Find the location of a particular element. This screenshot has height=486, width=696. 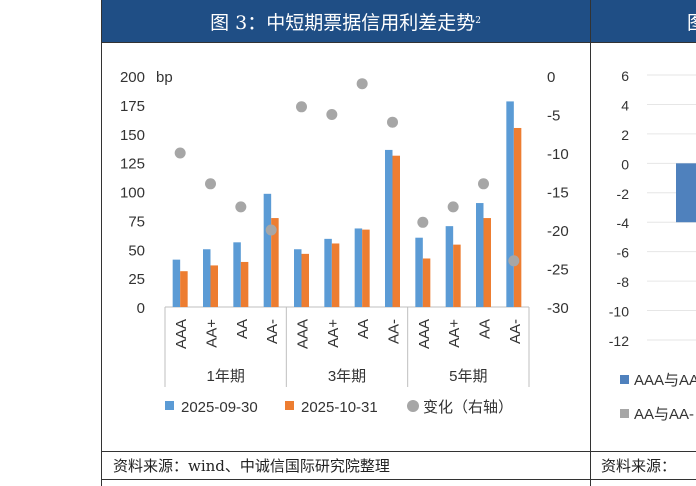

right-y-tick-label: -2 is located at coordinates (623, 194).